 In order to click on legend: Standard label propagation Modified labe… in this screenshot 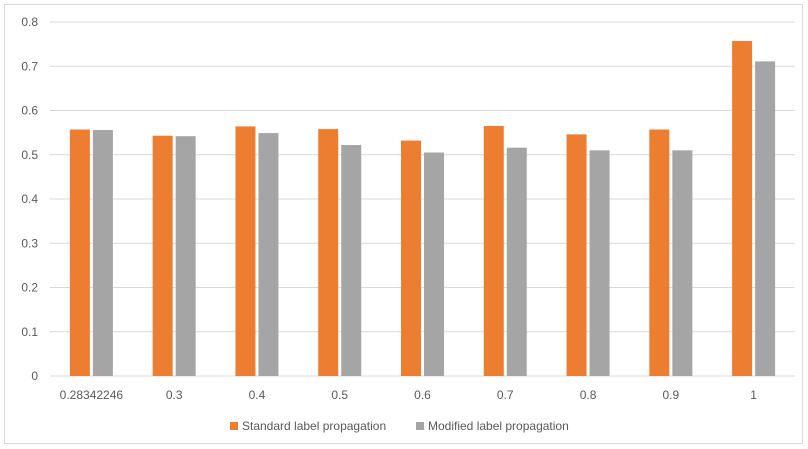, I will do `click(399, 426)`.